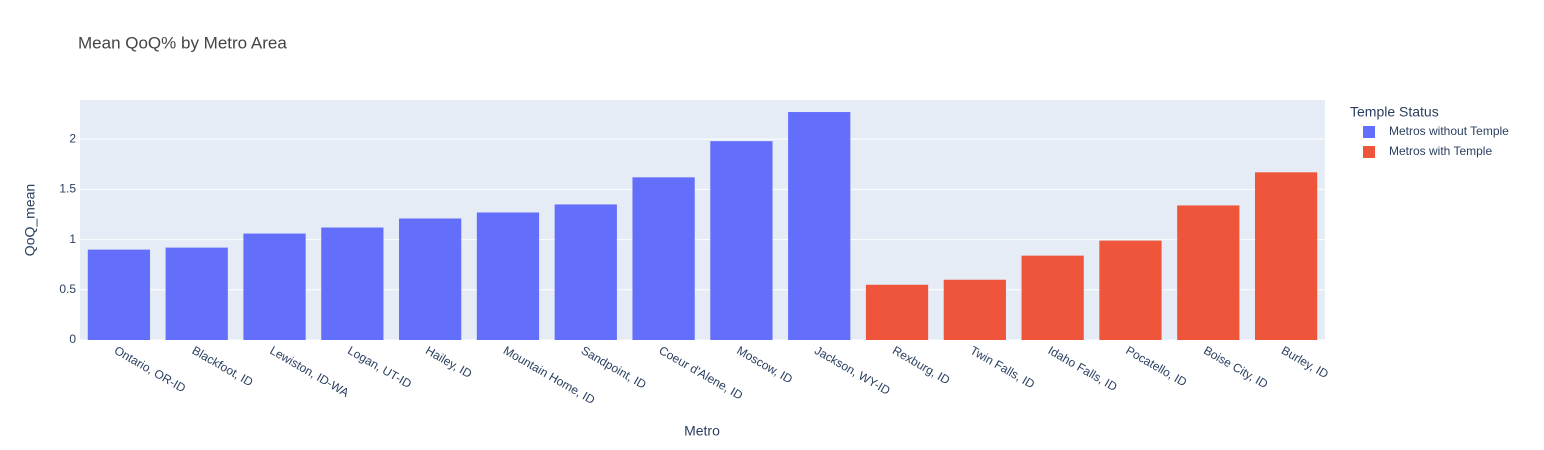  Describe the element at coordinates (67, 289) in the screenshot. I see `y-tick-label: 0.5` at that location.